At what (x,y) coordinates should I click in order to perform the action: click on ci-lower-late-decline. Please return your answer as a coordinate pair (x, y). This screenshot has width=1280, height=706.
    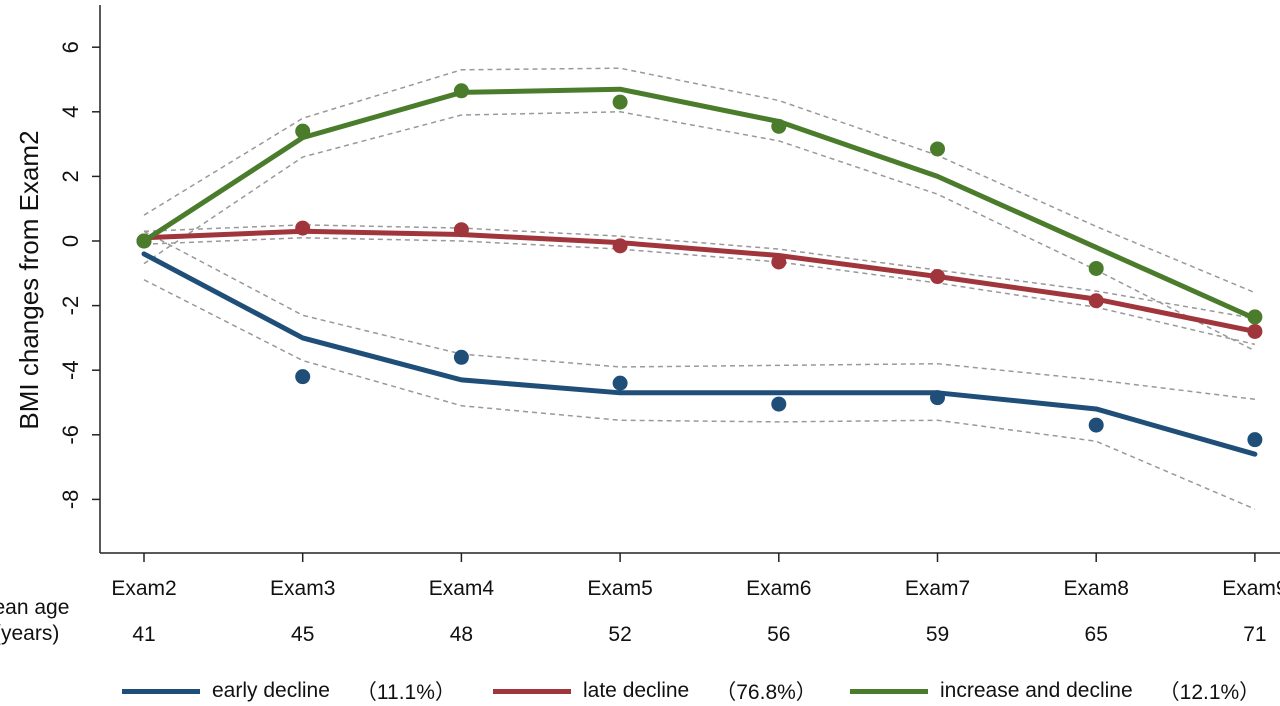
    Looking at the image, I should click on (699, 291).